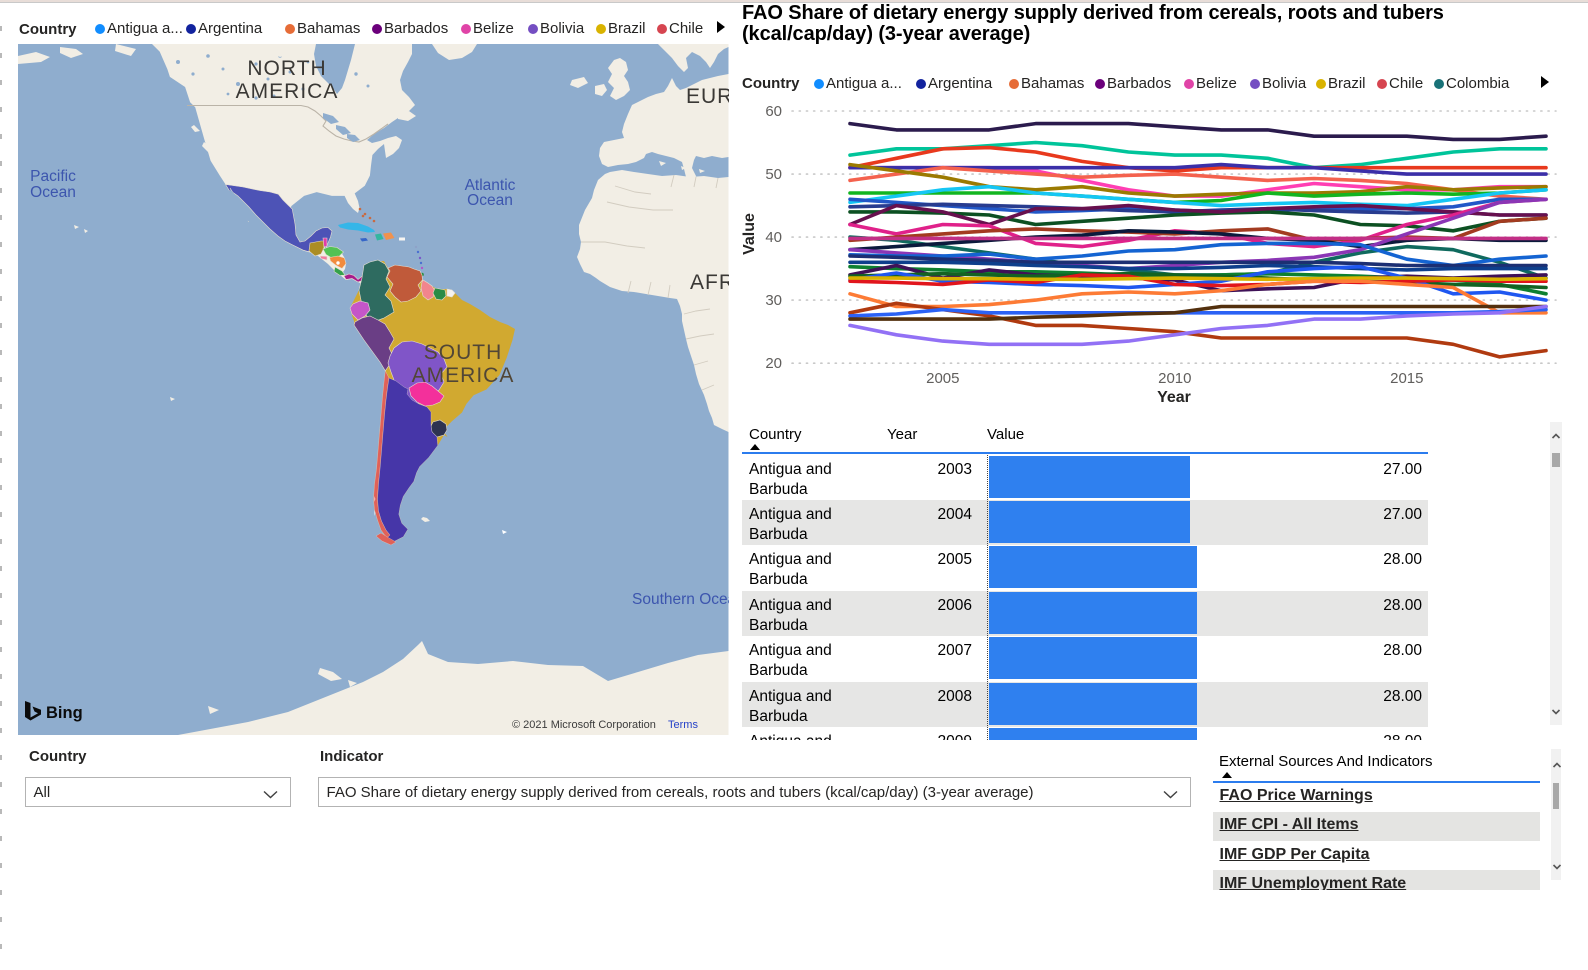 The image size is (1588, 970). Describe the element at coordinates (942, 378) in the screenshot. I see `svg-text: 2005` at that location.